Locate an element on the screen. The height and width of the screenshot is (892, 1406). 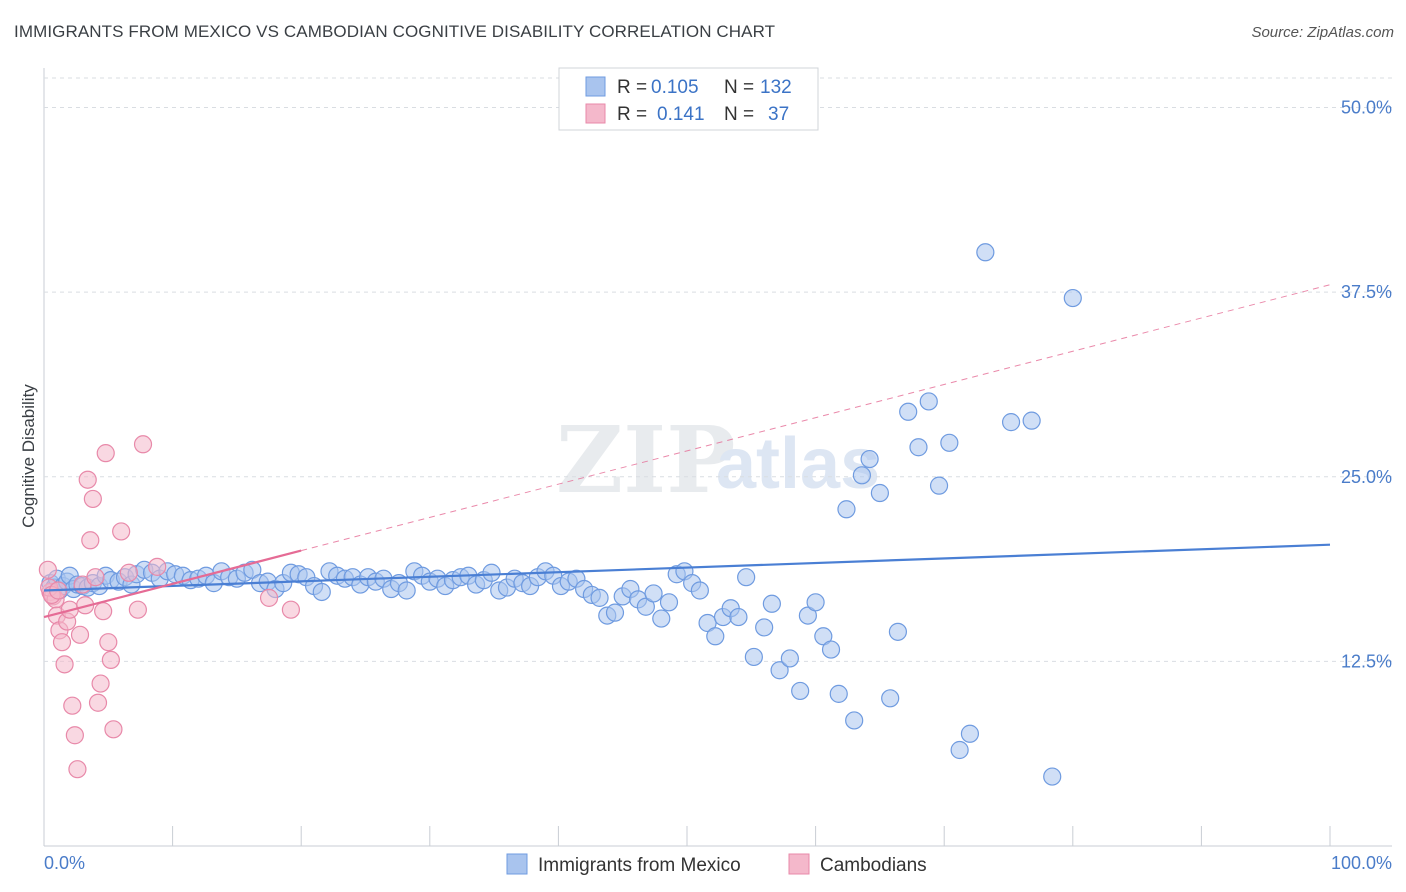
x-ticks is located at coordinates (751, 836).